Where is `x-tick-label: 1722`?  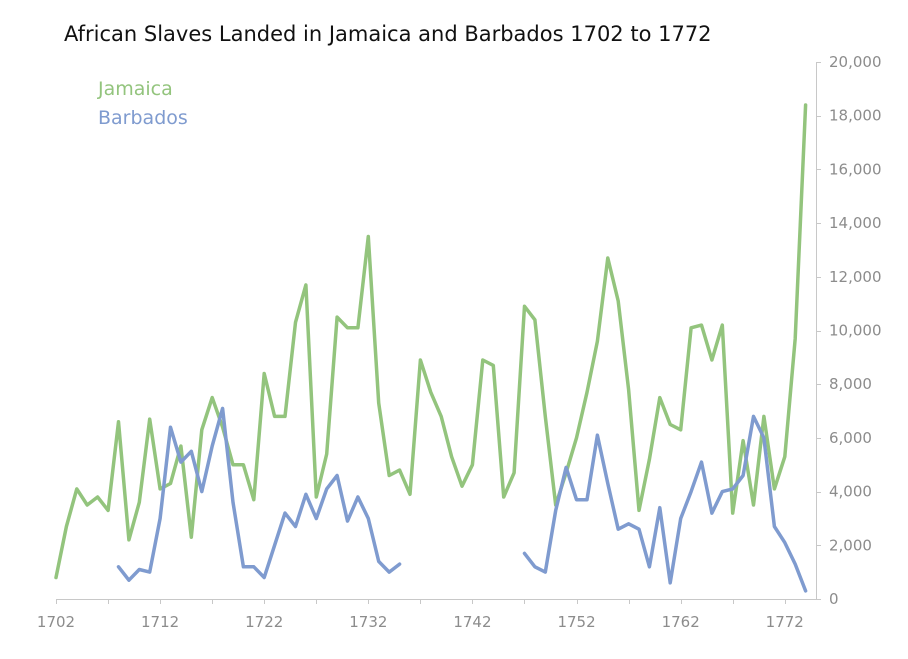 x-tick-label: 1722 is located at coordinates (264, 622).